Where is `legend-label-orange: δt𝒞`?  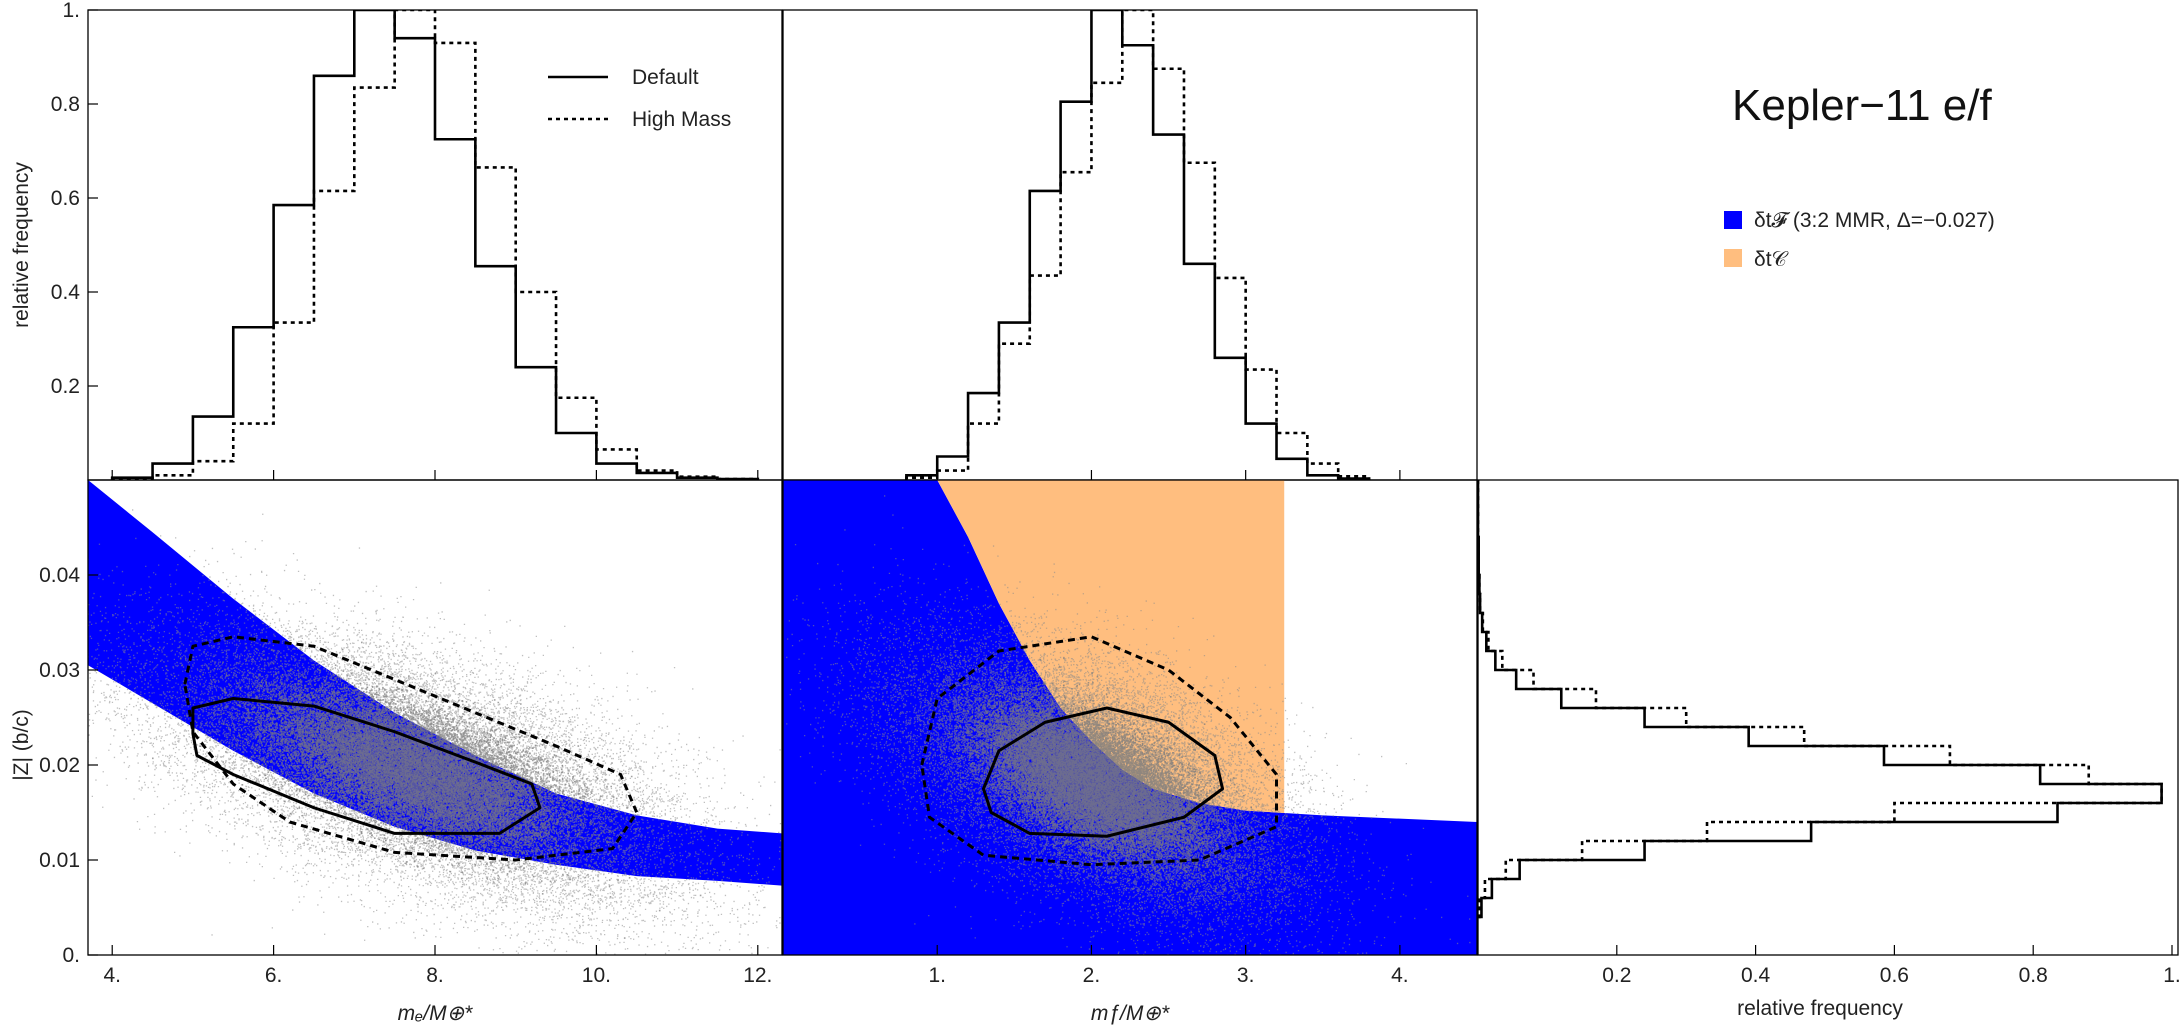 legend-label-orange: δt𝒞 is located at coordinates (1771, 259).